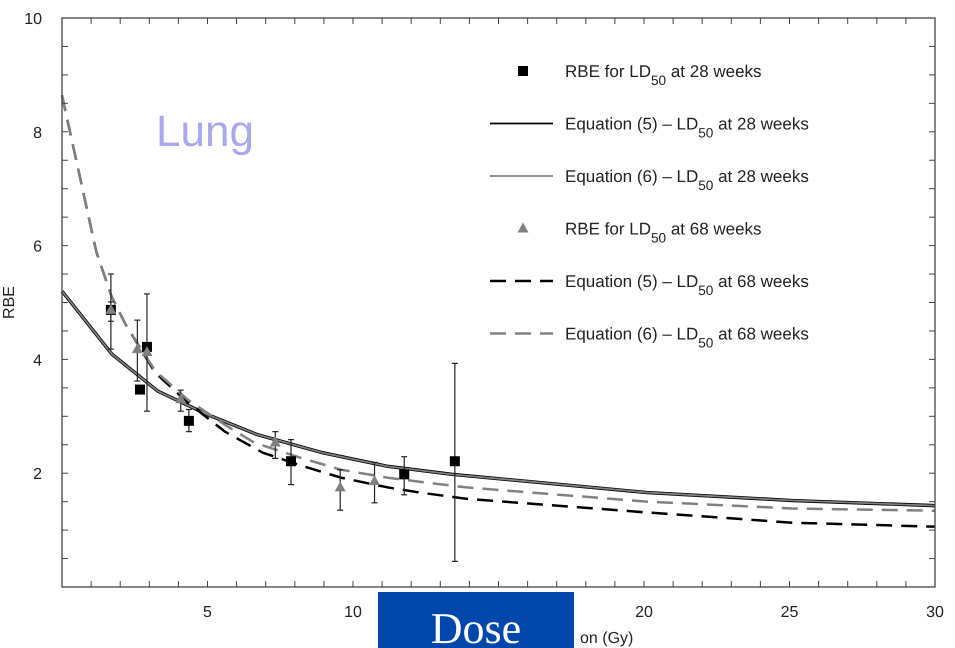 Image resolution: width=955 pixels, height=648 pixels. I want to click on y-tick-label: 8, so click(37, 133).